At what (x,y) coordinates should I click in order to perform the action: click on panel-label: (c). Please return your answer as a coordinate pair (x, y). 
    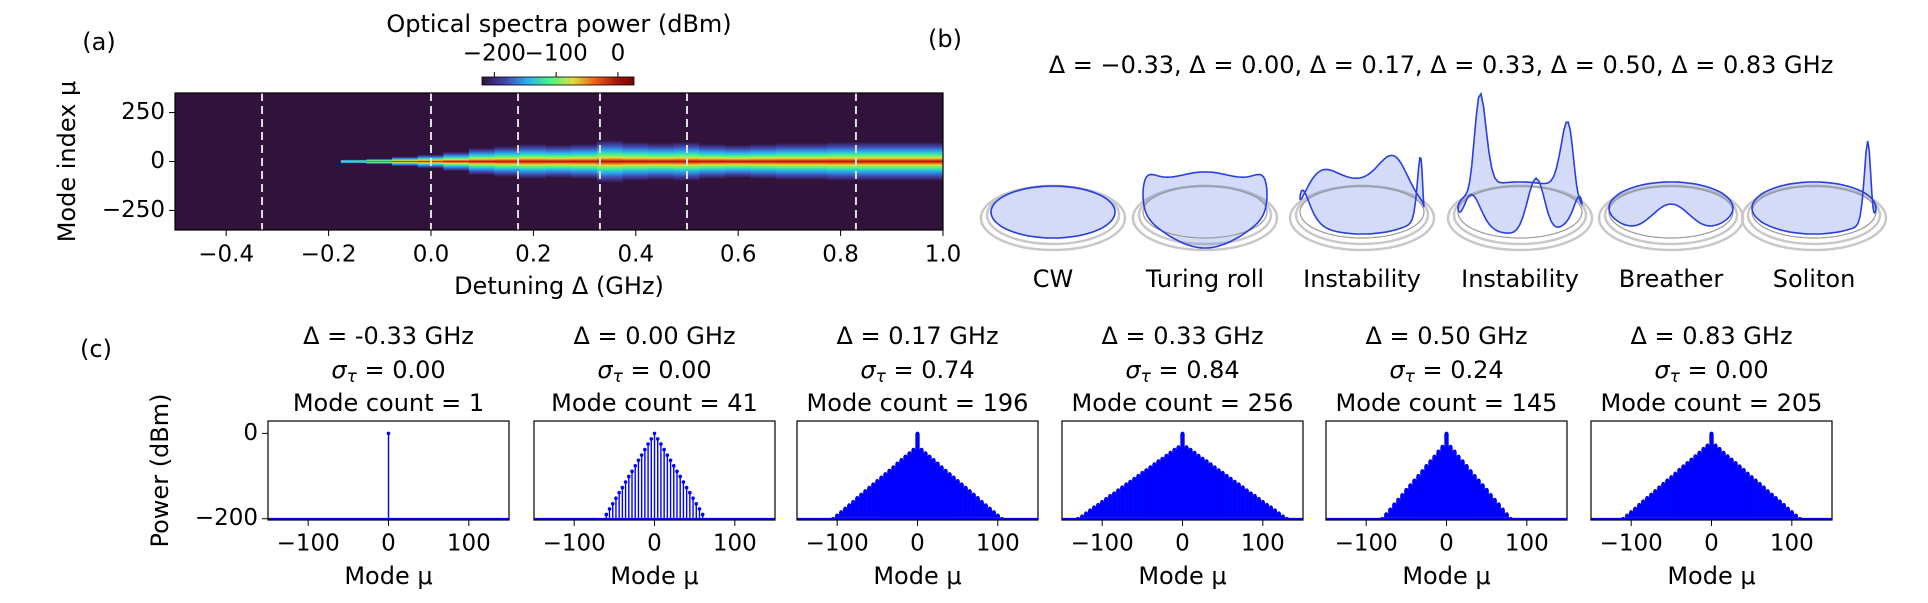
    Looking at the image, I should click on (96, 349).